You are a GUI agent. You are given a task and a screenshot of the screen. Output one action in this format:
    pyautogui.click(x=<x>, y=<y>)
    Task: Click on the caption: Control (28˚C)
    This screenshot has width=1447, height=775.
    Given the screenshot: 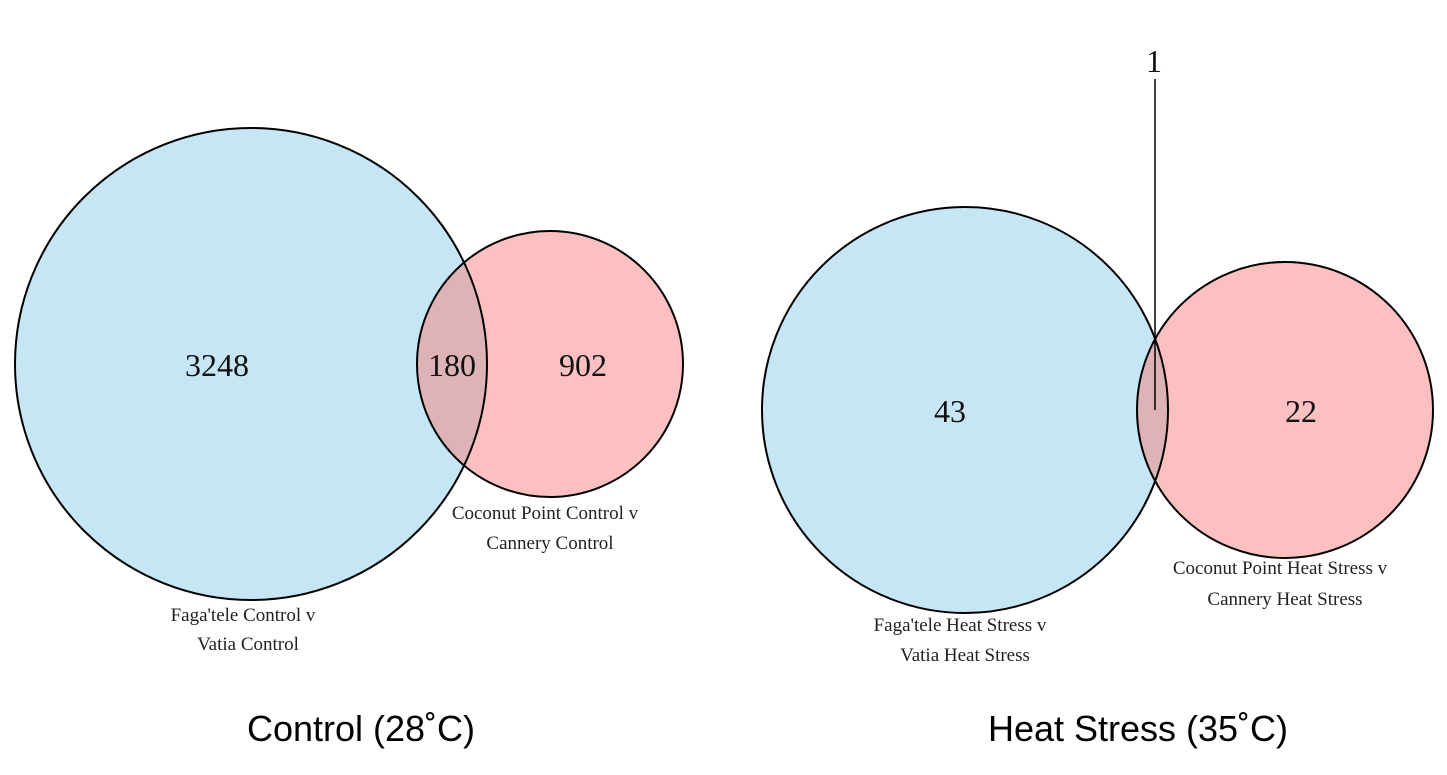 What is the action you would take?
    pyautogui.click(x=361, y=728)
    